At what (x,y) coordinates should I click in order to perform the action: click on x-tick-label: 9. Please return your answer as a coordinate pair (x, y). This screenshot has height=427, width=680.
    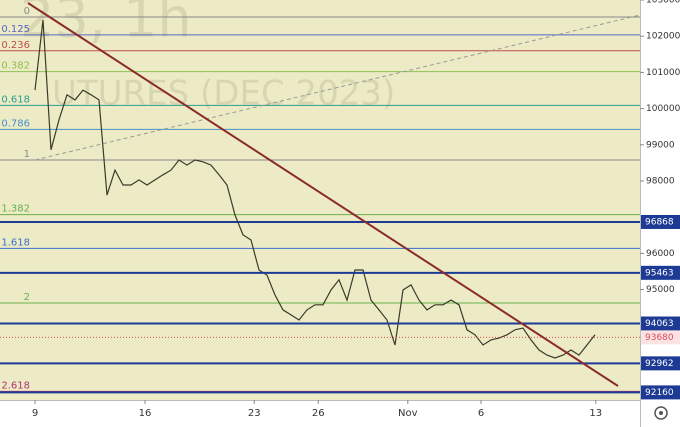
    Looking at the image, I should click on (35, 413).